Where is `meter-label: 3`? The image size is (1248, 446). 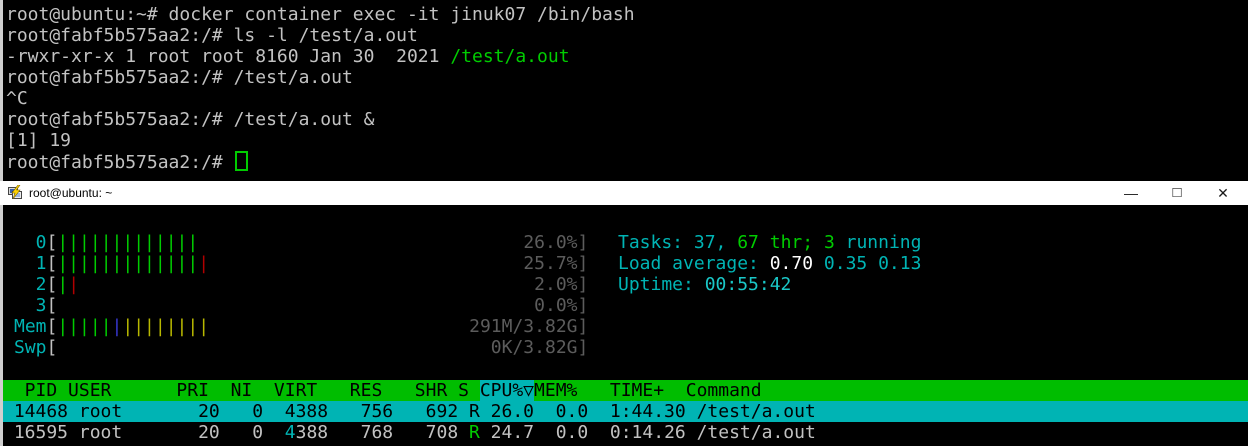 meter-label: 3 is located at coordinates (41, 305).